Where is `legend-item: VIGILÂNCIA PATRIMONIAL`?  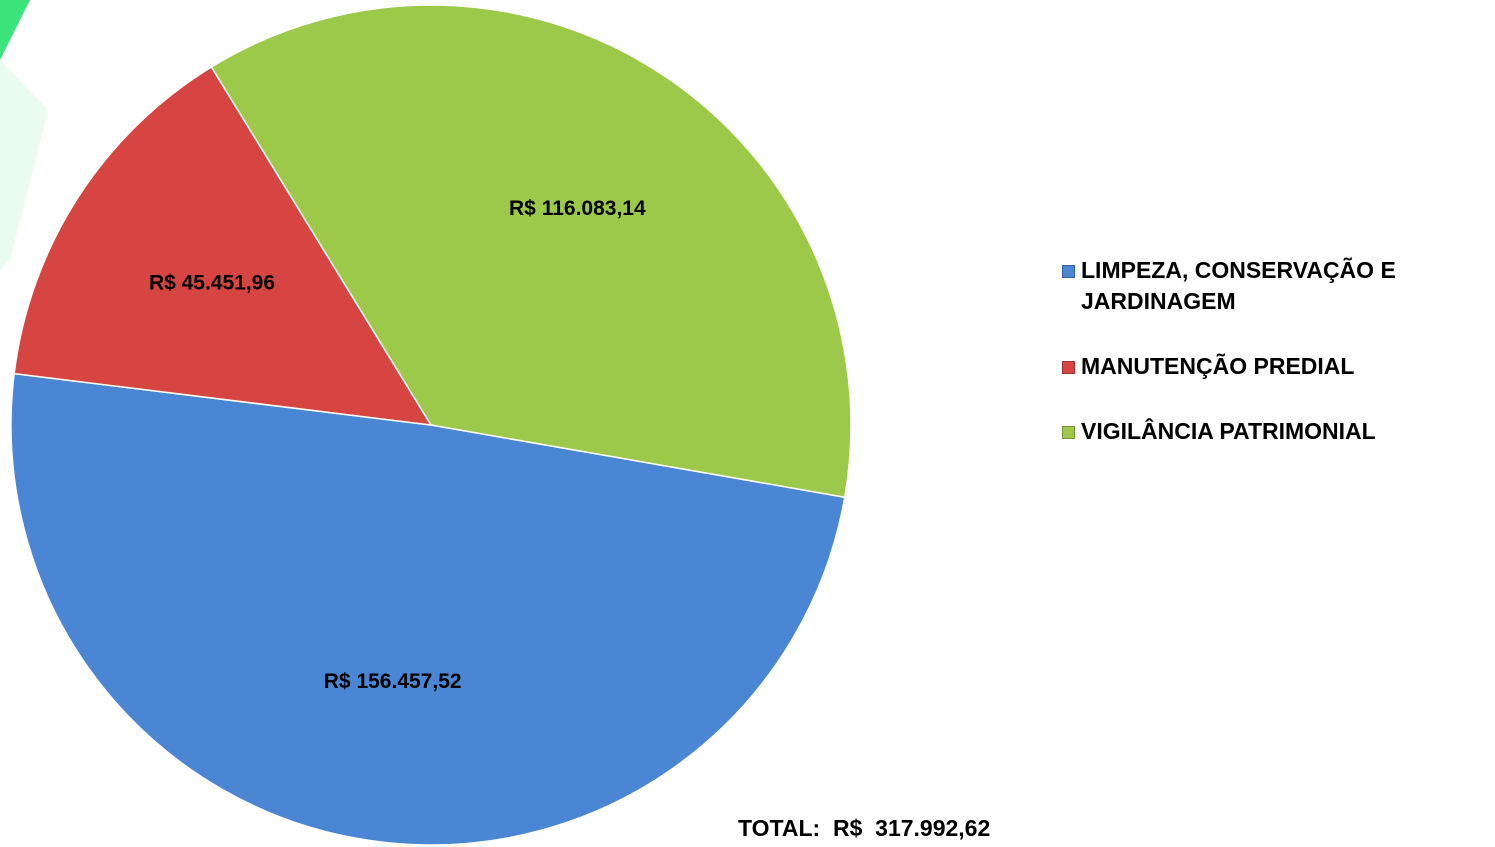
legend-item: VIGILÂNCIA PATRIMONIAL is located at coordinates (1272, 431).